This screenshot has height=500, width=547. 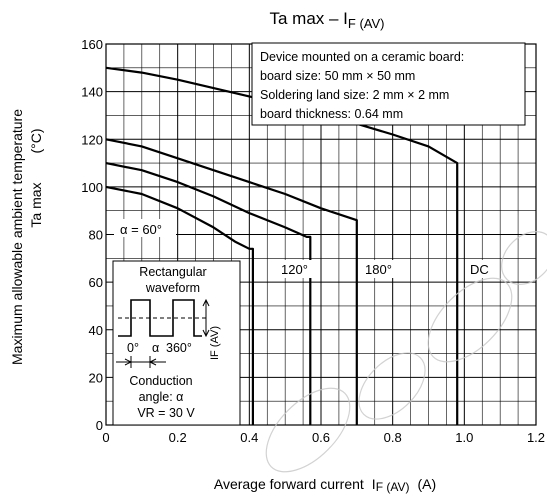 I want to click on y-tick-label: 140, so click(x=92, y=92).